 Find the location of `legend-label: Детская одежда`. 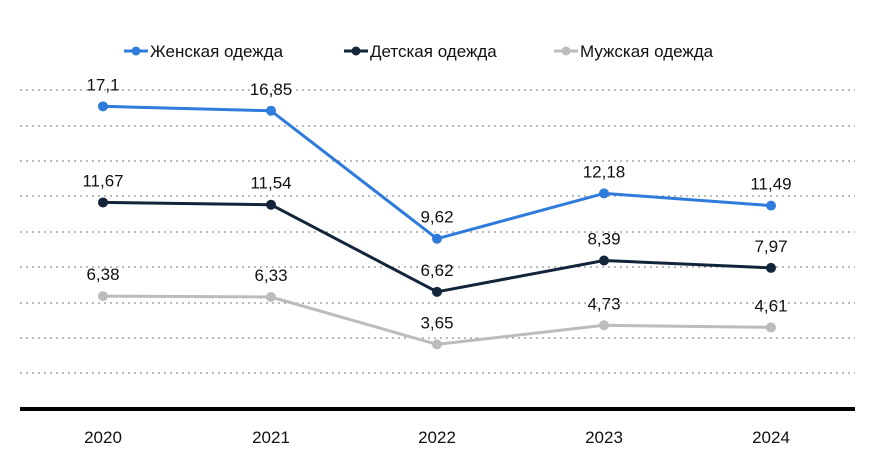

legend-label: Детская одежда is located at coordinates (433, 51).